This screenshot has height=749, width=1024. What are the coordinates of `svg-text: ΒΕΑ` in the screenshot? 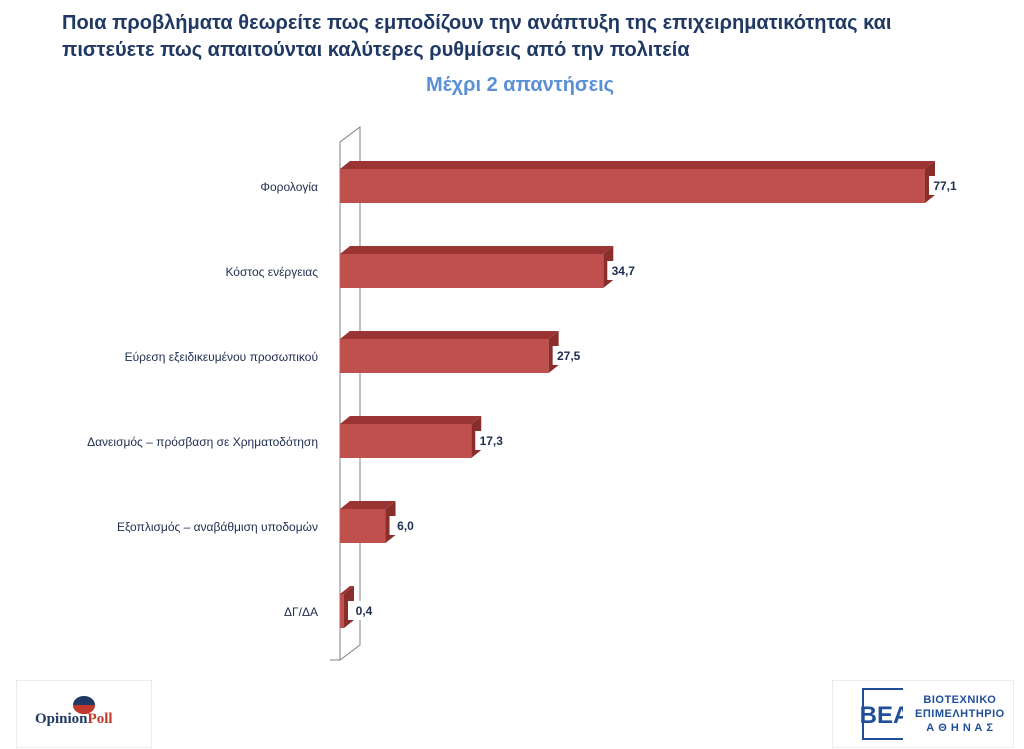 It's located at (881, 715).